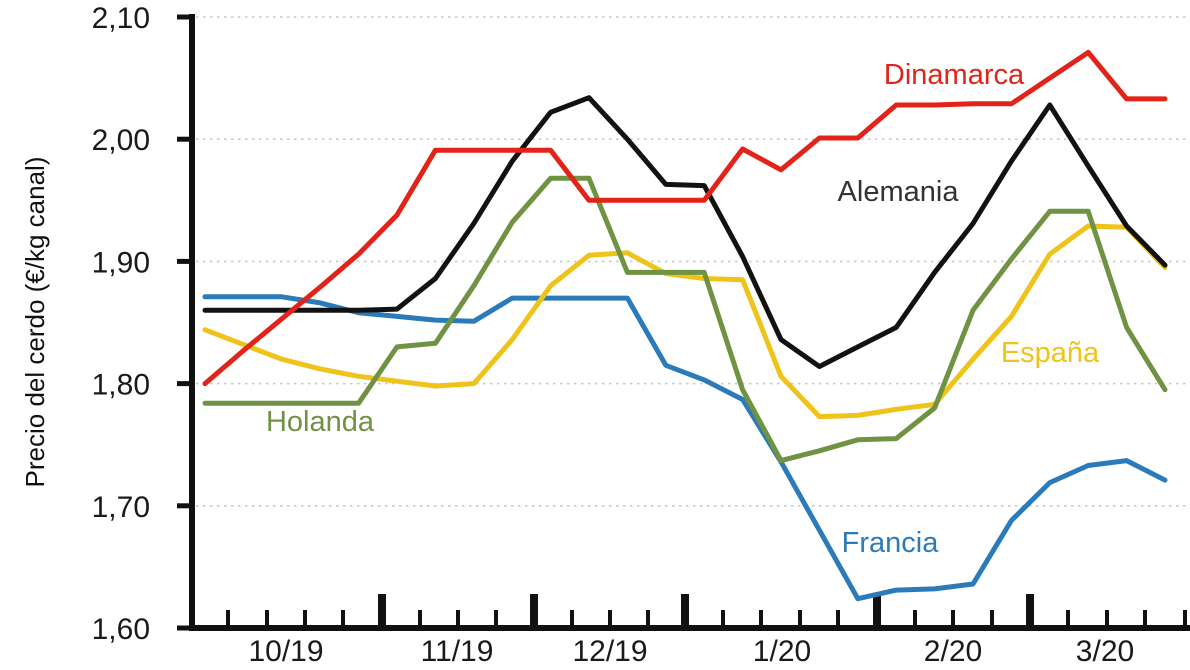 The width and height of the screenshot is (1190, 670). Describe the element at coordinates (782, 651) in the screenshot. I see `x-tick-label: 1/20` at that location.